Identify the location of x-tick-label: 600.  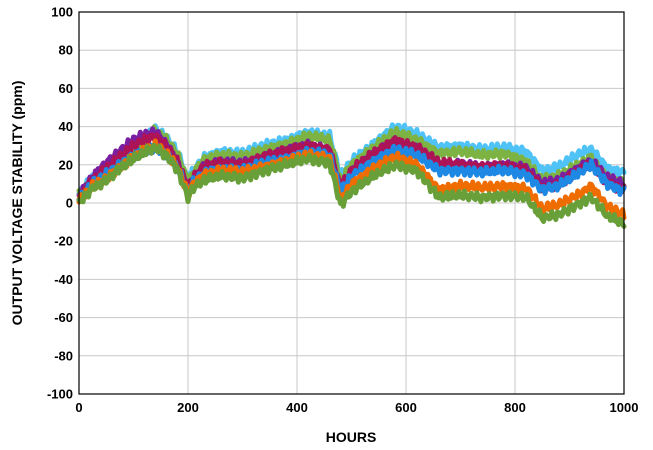
(406, 407).